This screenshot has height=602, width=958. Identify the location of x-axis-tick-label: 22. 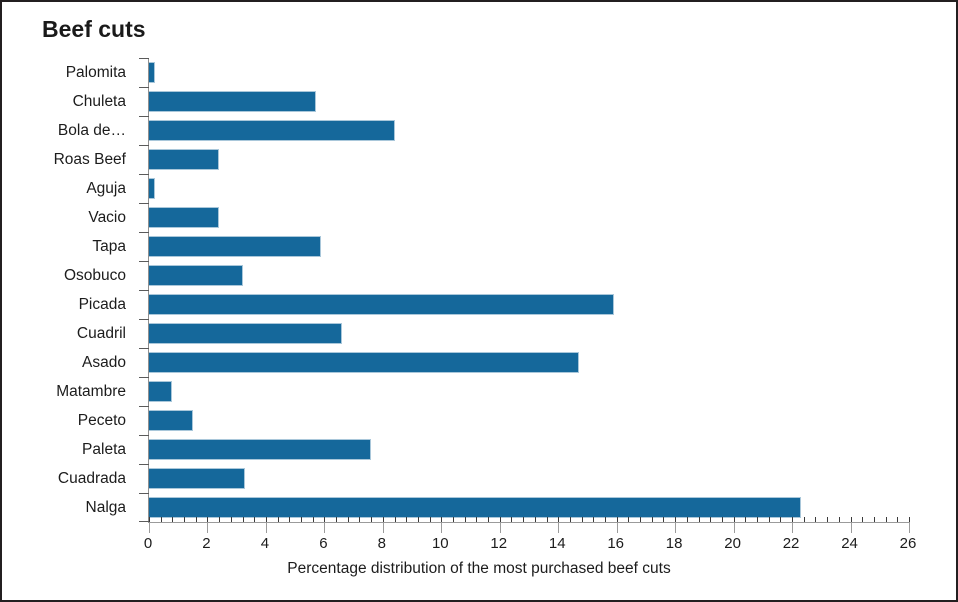
(791, 543).